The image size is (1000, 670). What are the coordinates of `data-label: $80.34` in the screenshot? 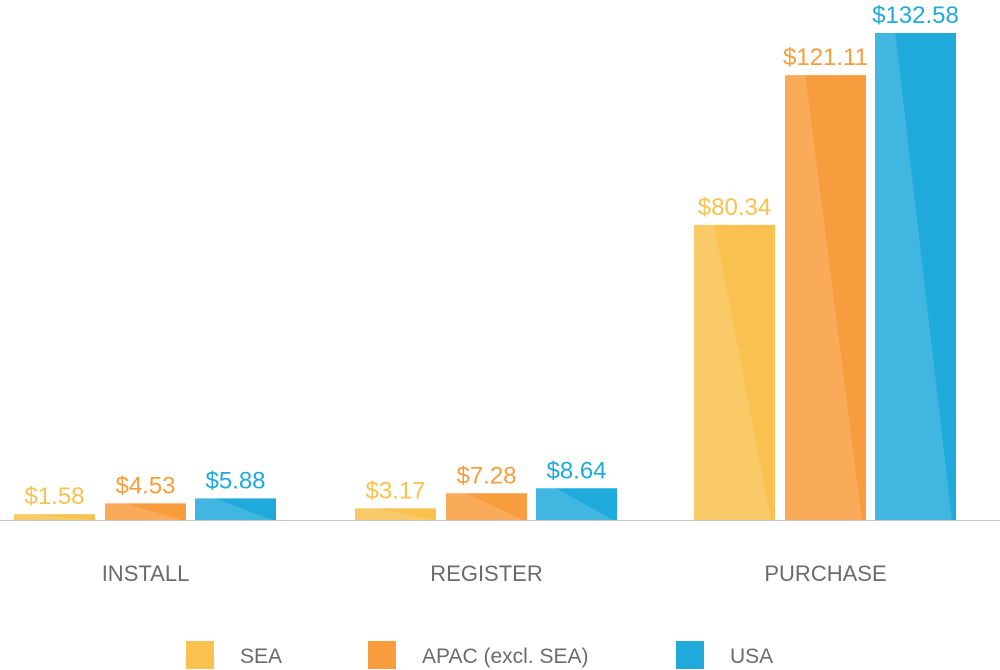 It's located at (734, 207).